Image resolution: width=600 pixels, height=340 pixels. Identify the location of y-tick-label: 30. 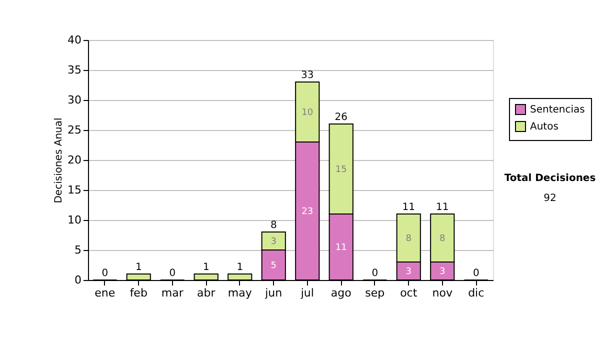
(75, 100).